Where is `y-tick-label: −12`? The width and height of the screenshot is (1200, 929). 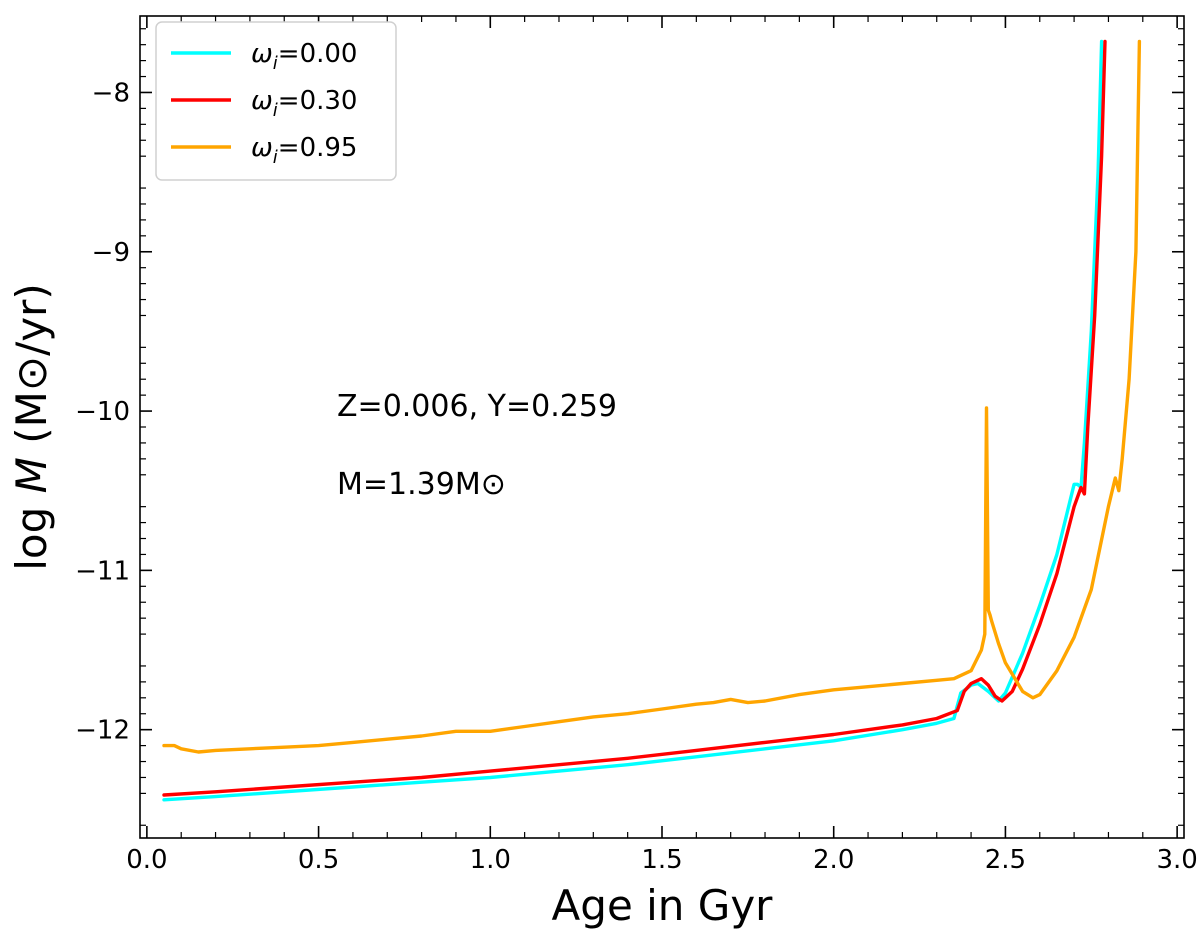 y-tick-label: −12 is located at coordinates (102, 731).